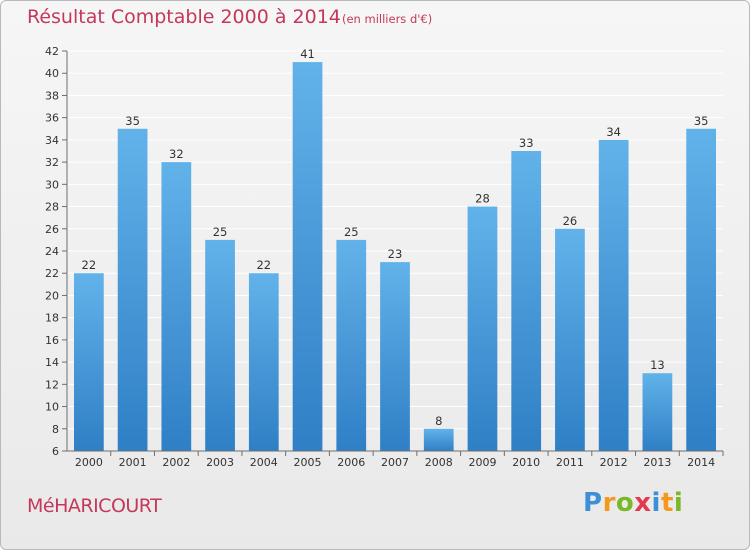  Describe the element at coordinates (133, 462) in the screenshot. I see `x-tick-label-2001: 2001` at that location.